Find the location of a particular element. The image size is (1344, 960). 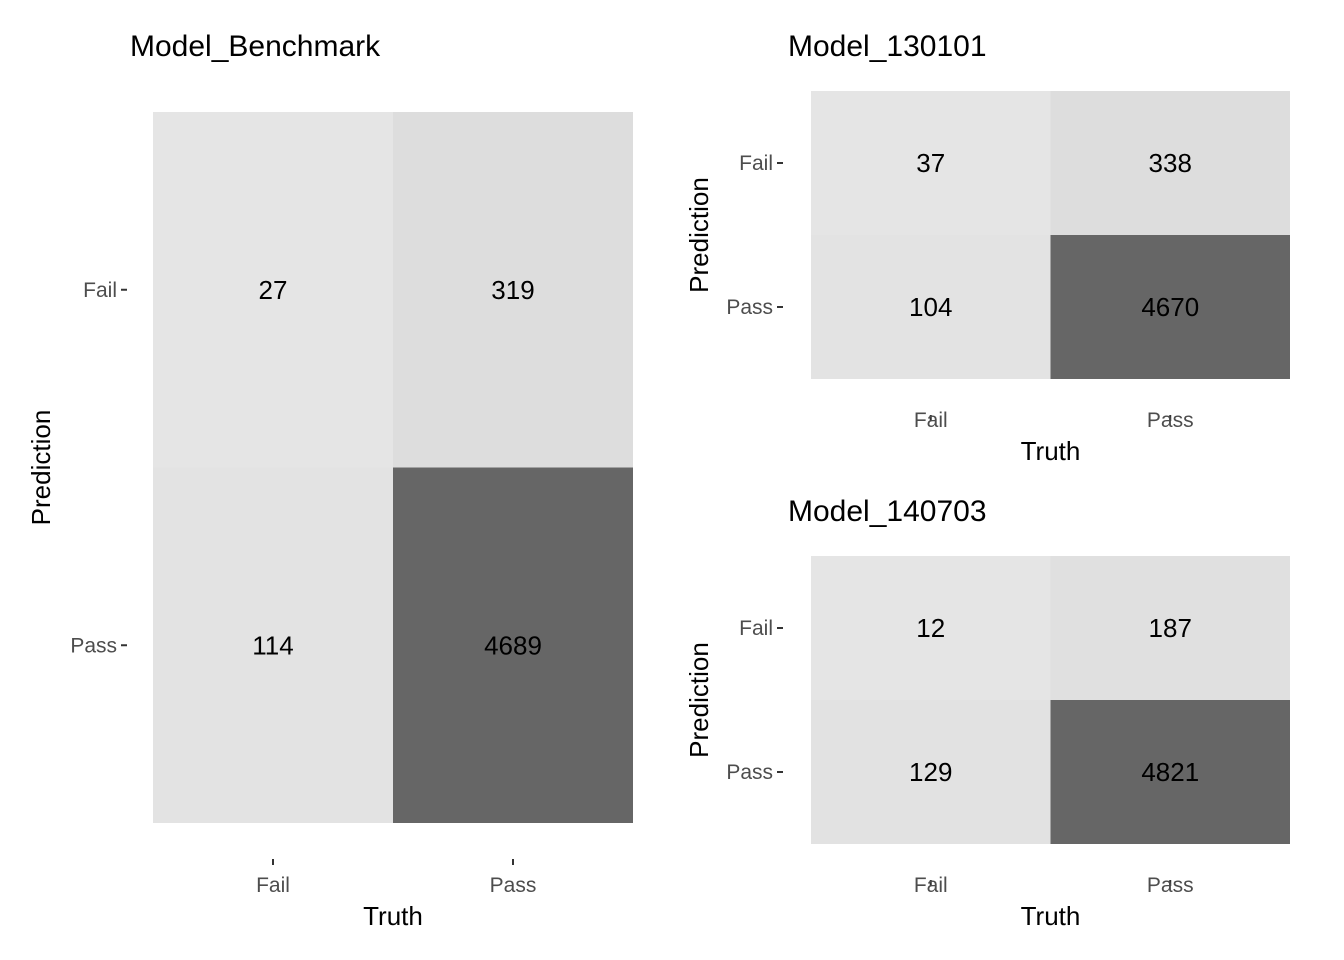

chart-title: Model_140703 is located at coordinates (887, 511).